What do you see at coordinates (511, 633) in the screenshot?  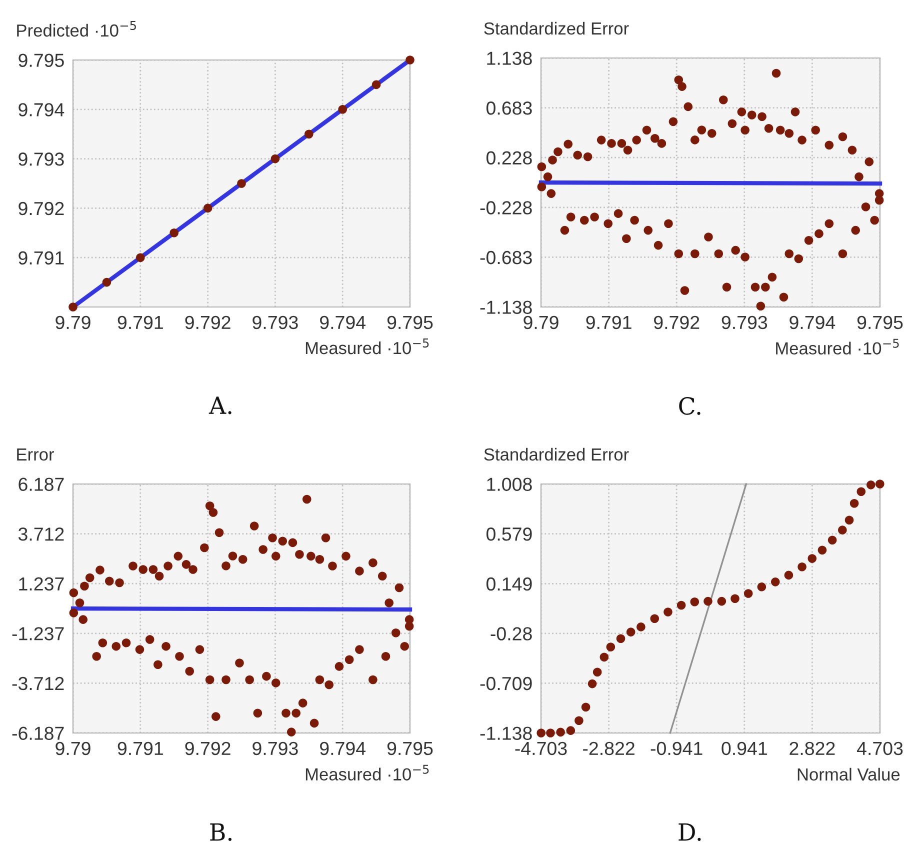 I see `y-tick-label: -0.28` at bounding box center [511, 633].